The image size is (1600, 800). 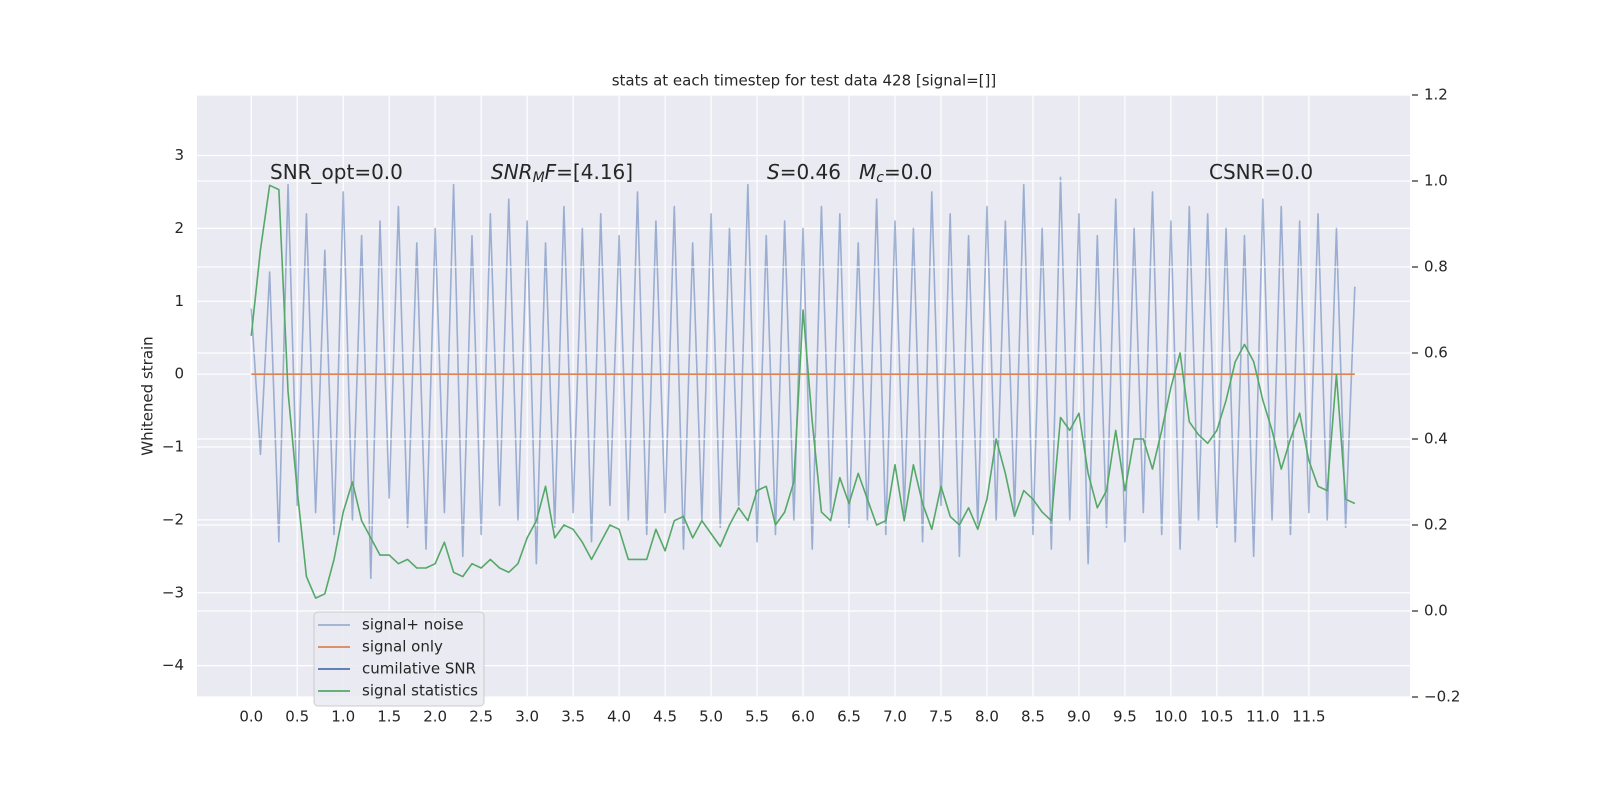 I want to click on annotation: Mc=0.0, so click(x=896, y=173).